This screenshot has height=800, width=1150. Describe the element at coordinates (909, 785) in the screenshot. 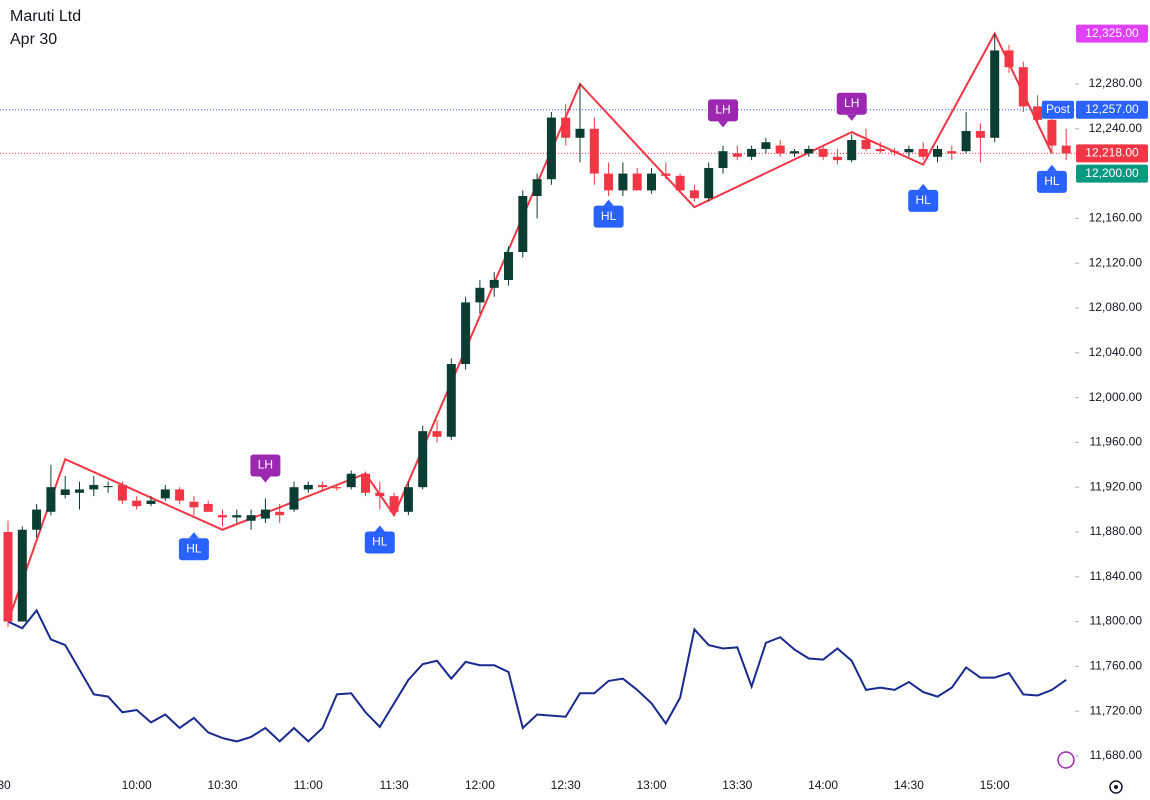

I see `x-tick-label: 14:30` at that location.